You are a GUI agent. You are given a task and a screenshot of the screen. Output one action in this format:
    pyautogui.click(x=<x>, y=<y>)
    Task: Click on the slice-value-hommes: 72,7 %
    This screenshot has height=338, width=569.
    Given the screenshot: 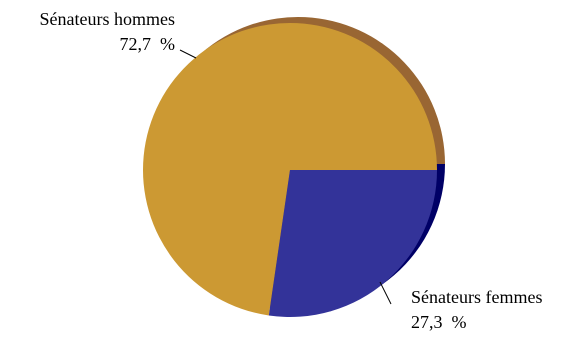 What is the action you would take?
    pyautogui.click(x=148, y=44)
    